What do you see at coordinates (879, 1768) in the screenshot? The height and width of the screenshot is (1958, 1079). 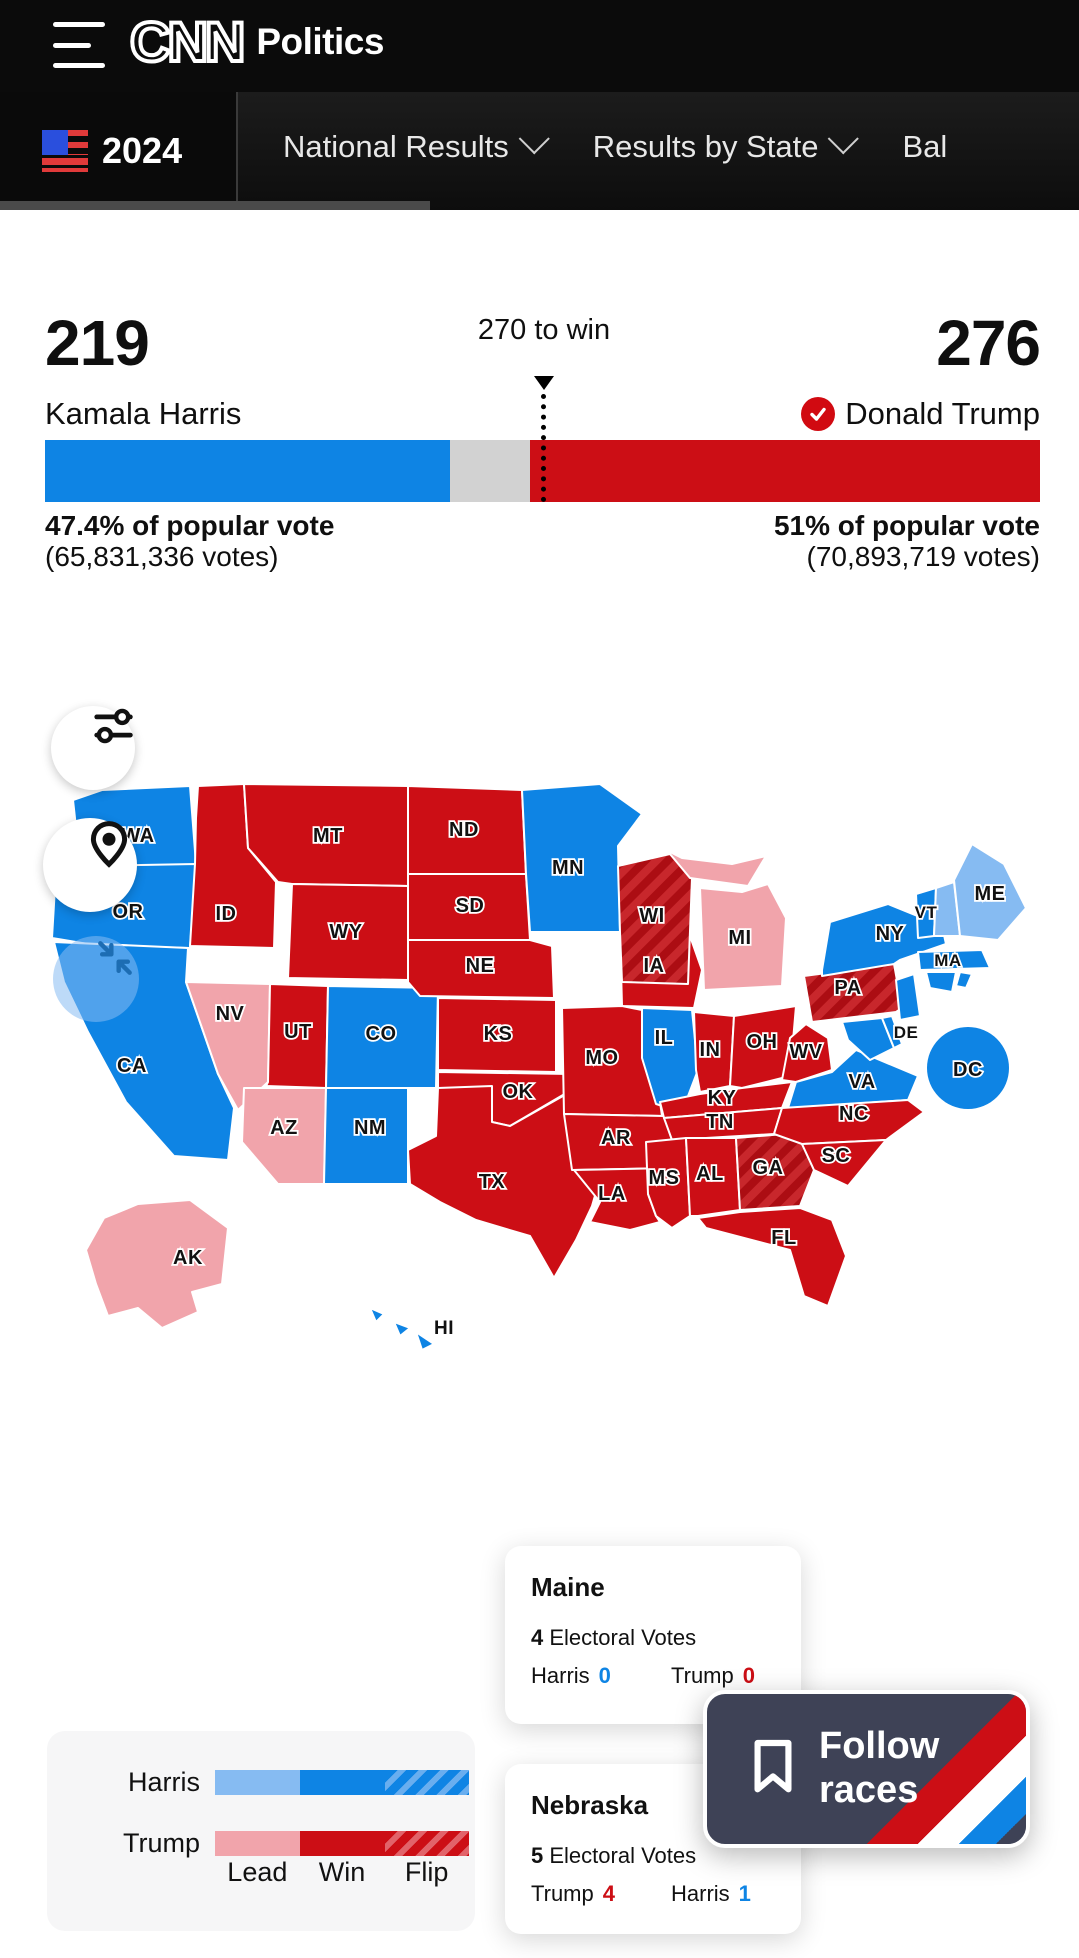 I see `follow-races-label: Follow races` at bounding box center [879, 1768].